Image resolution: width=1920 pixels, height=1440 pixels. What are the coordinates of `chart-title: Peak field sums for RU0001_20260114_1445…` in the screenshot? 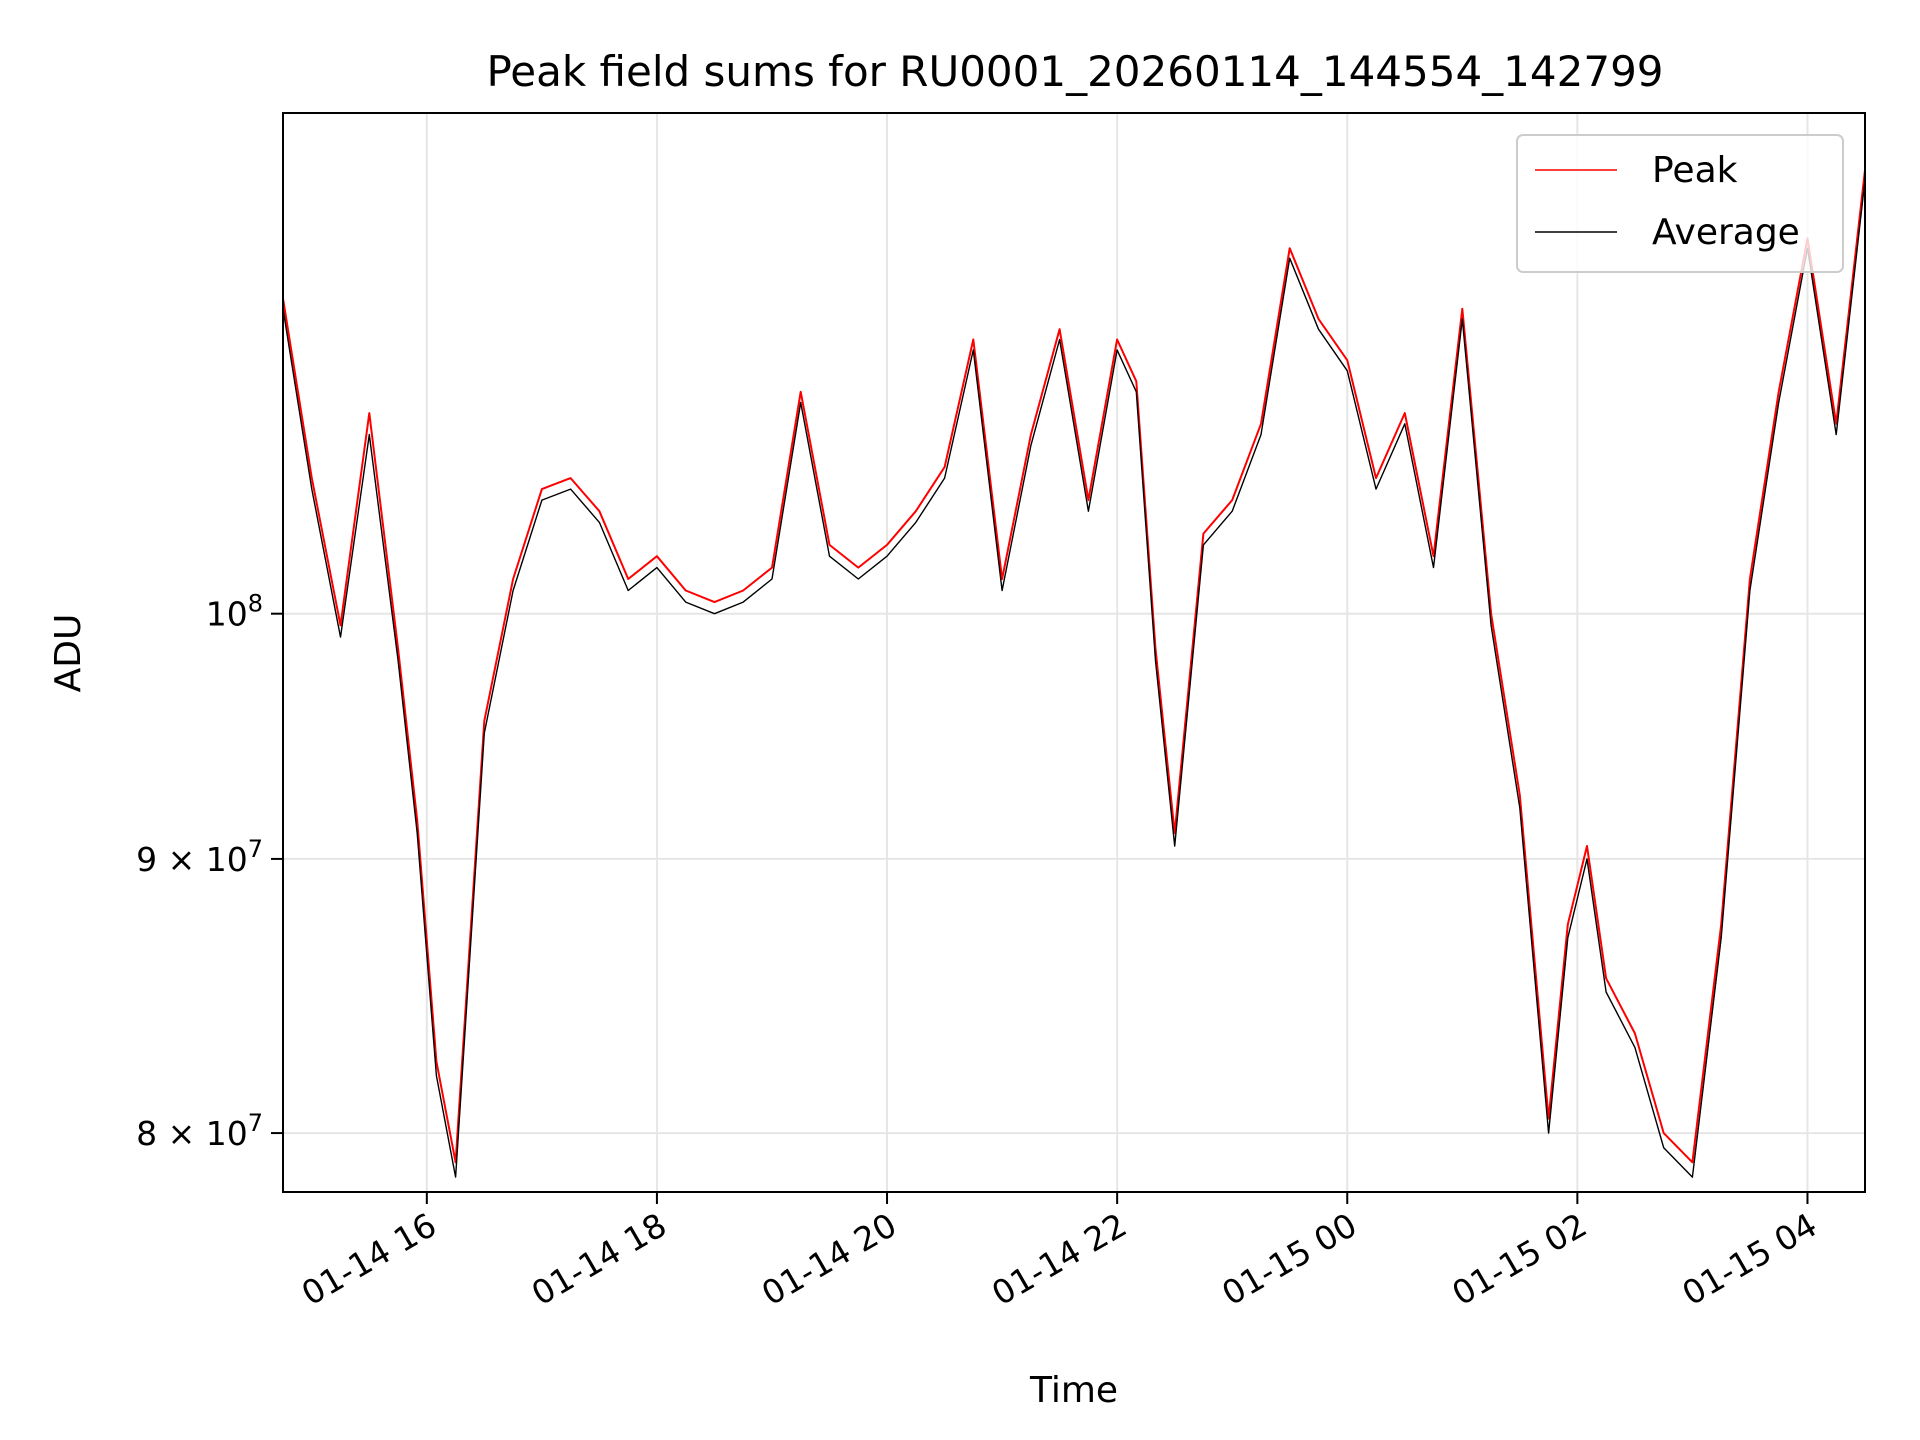 It's located at (1074, 71).